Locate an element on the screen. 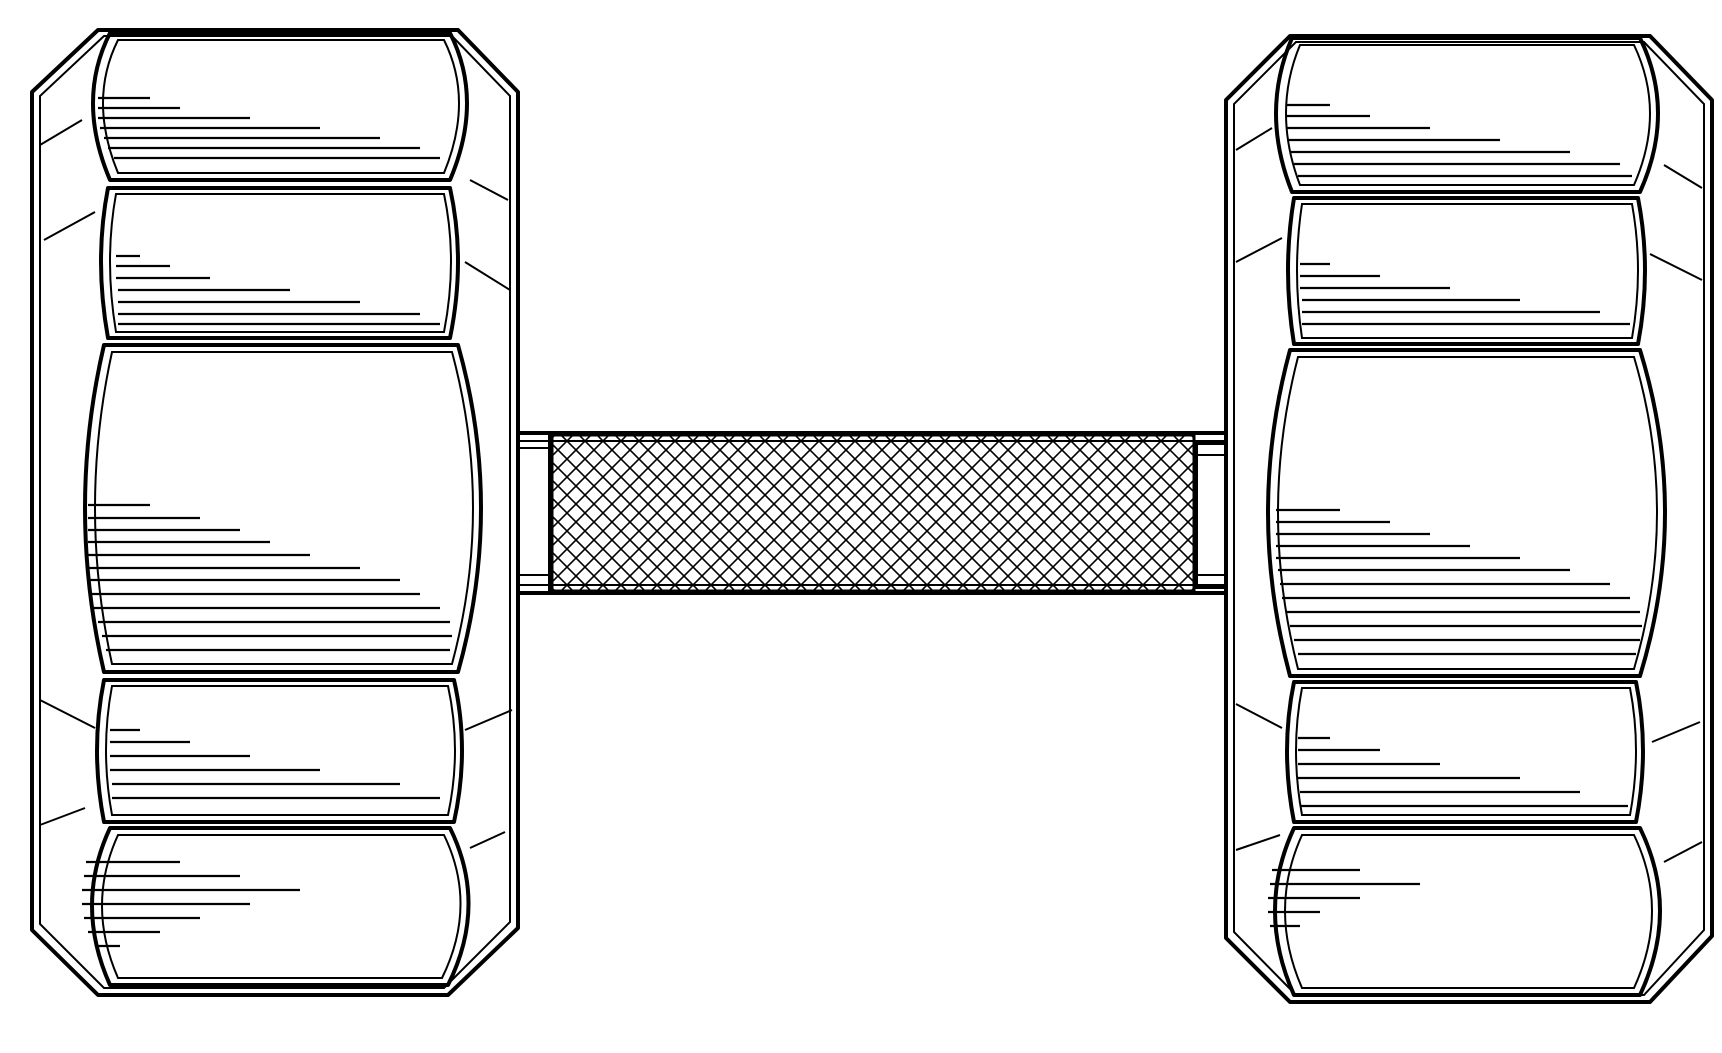 Image resolution: width=1722 pixels, height=1053 pixels. handle-collar-left is located at coordinates (534, 513).